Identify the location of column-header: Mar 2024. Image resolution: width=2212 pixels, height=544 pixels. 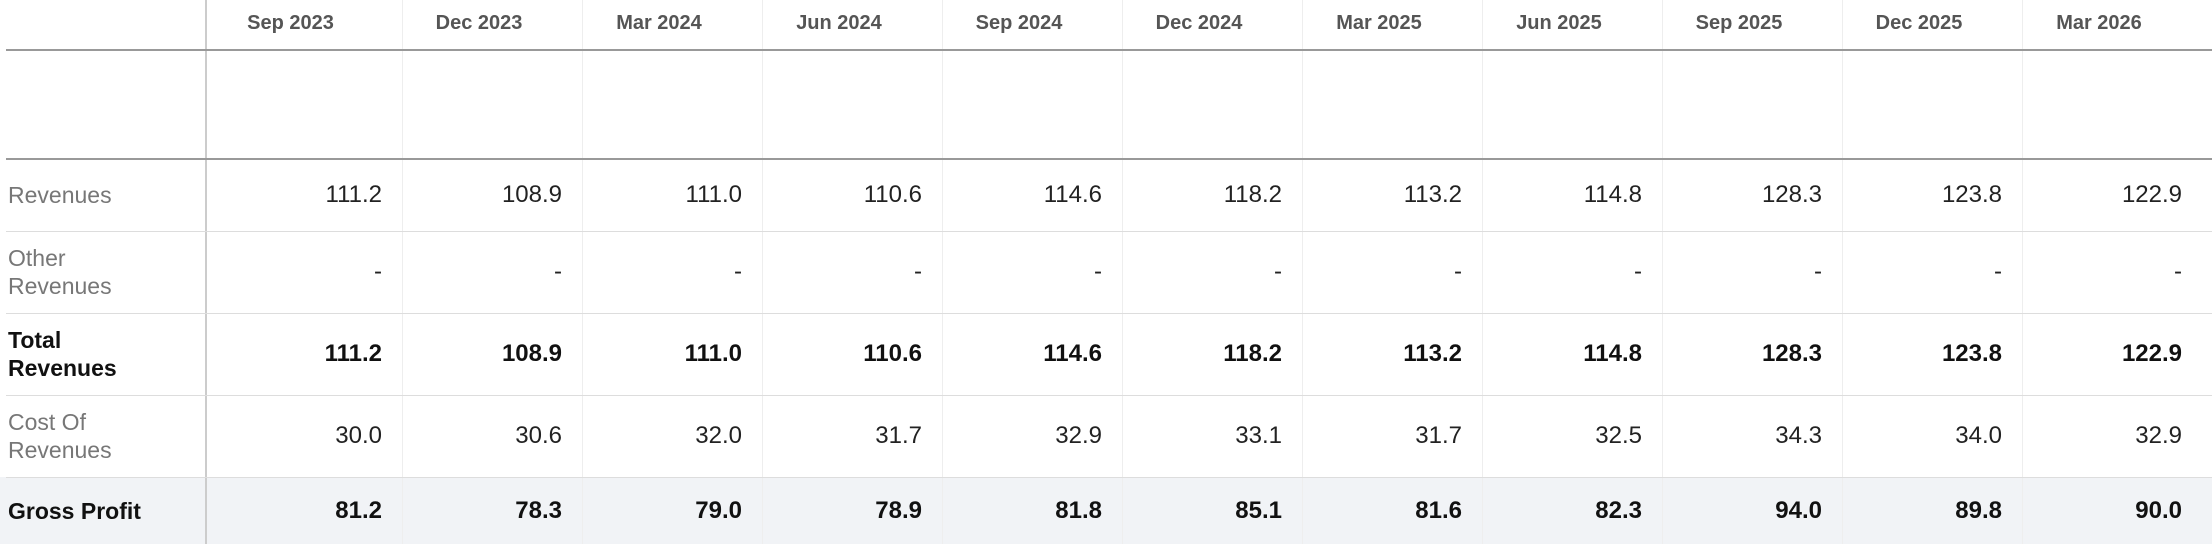
(659, 23).